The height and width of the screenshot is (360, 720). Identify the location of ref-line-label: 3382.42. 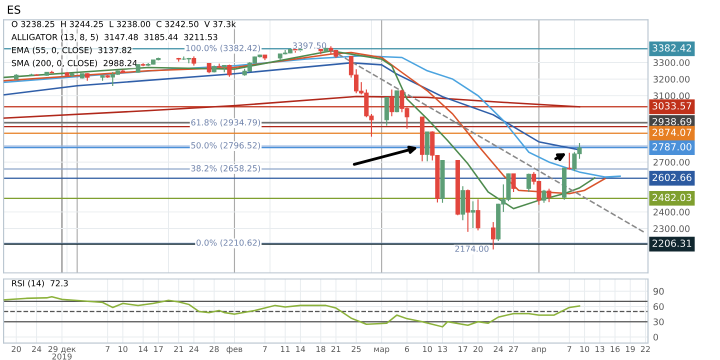
(672, 48).